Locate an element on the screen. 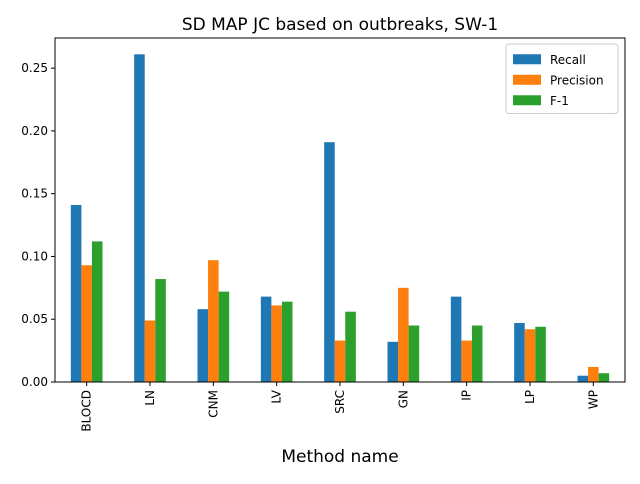  legend-label: Recall is located at coordinates (568, 60).